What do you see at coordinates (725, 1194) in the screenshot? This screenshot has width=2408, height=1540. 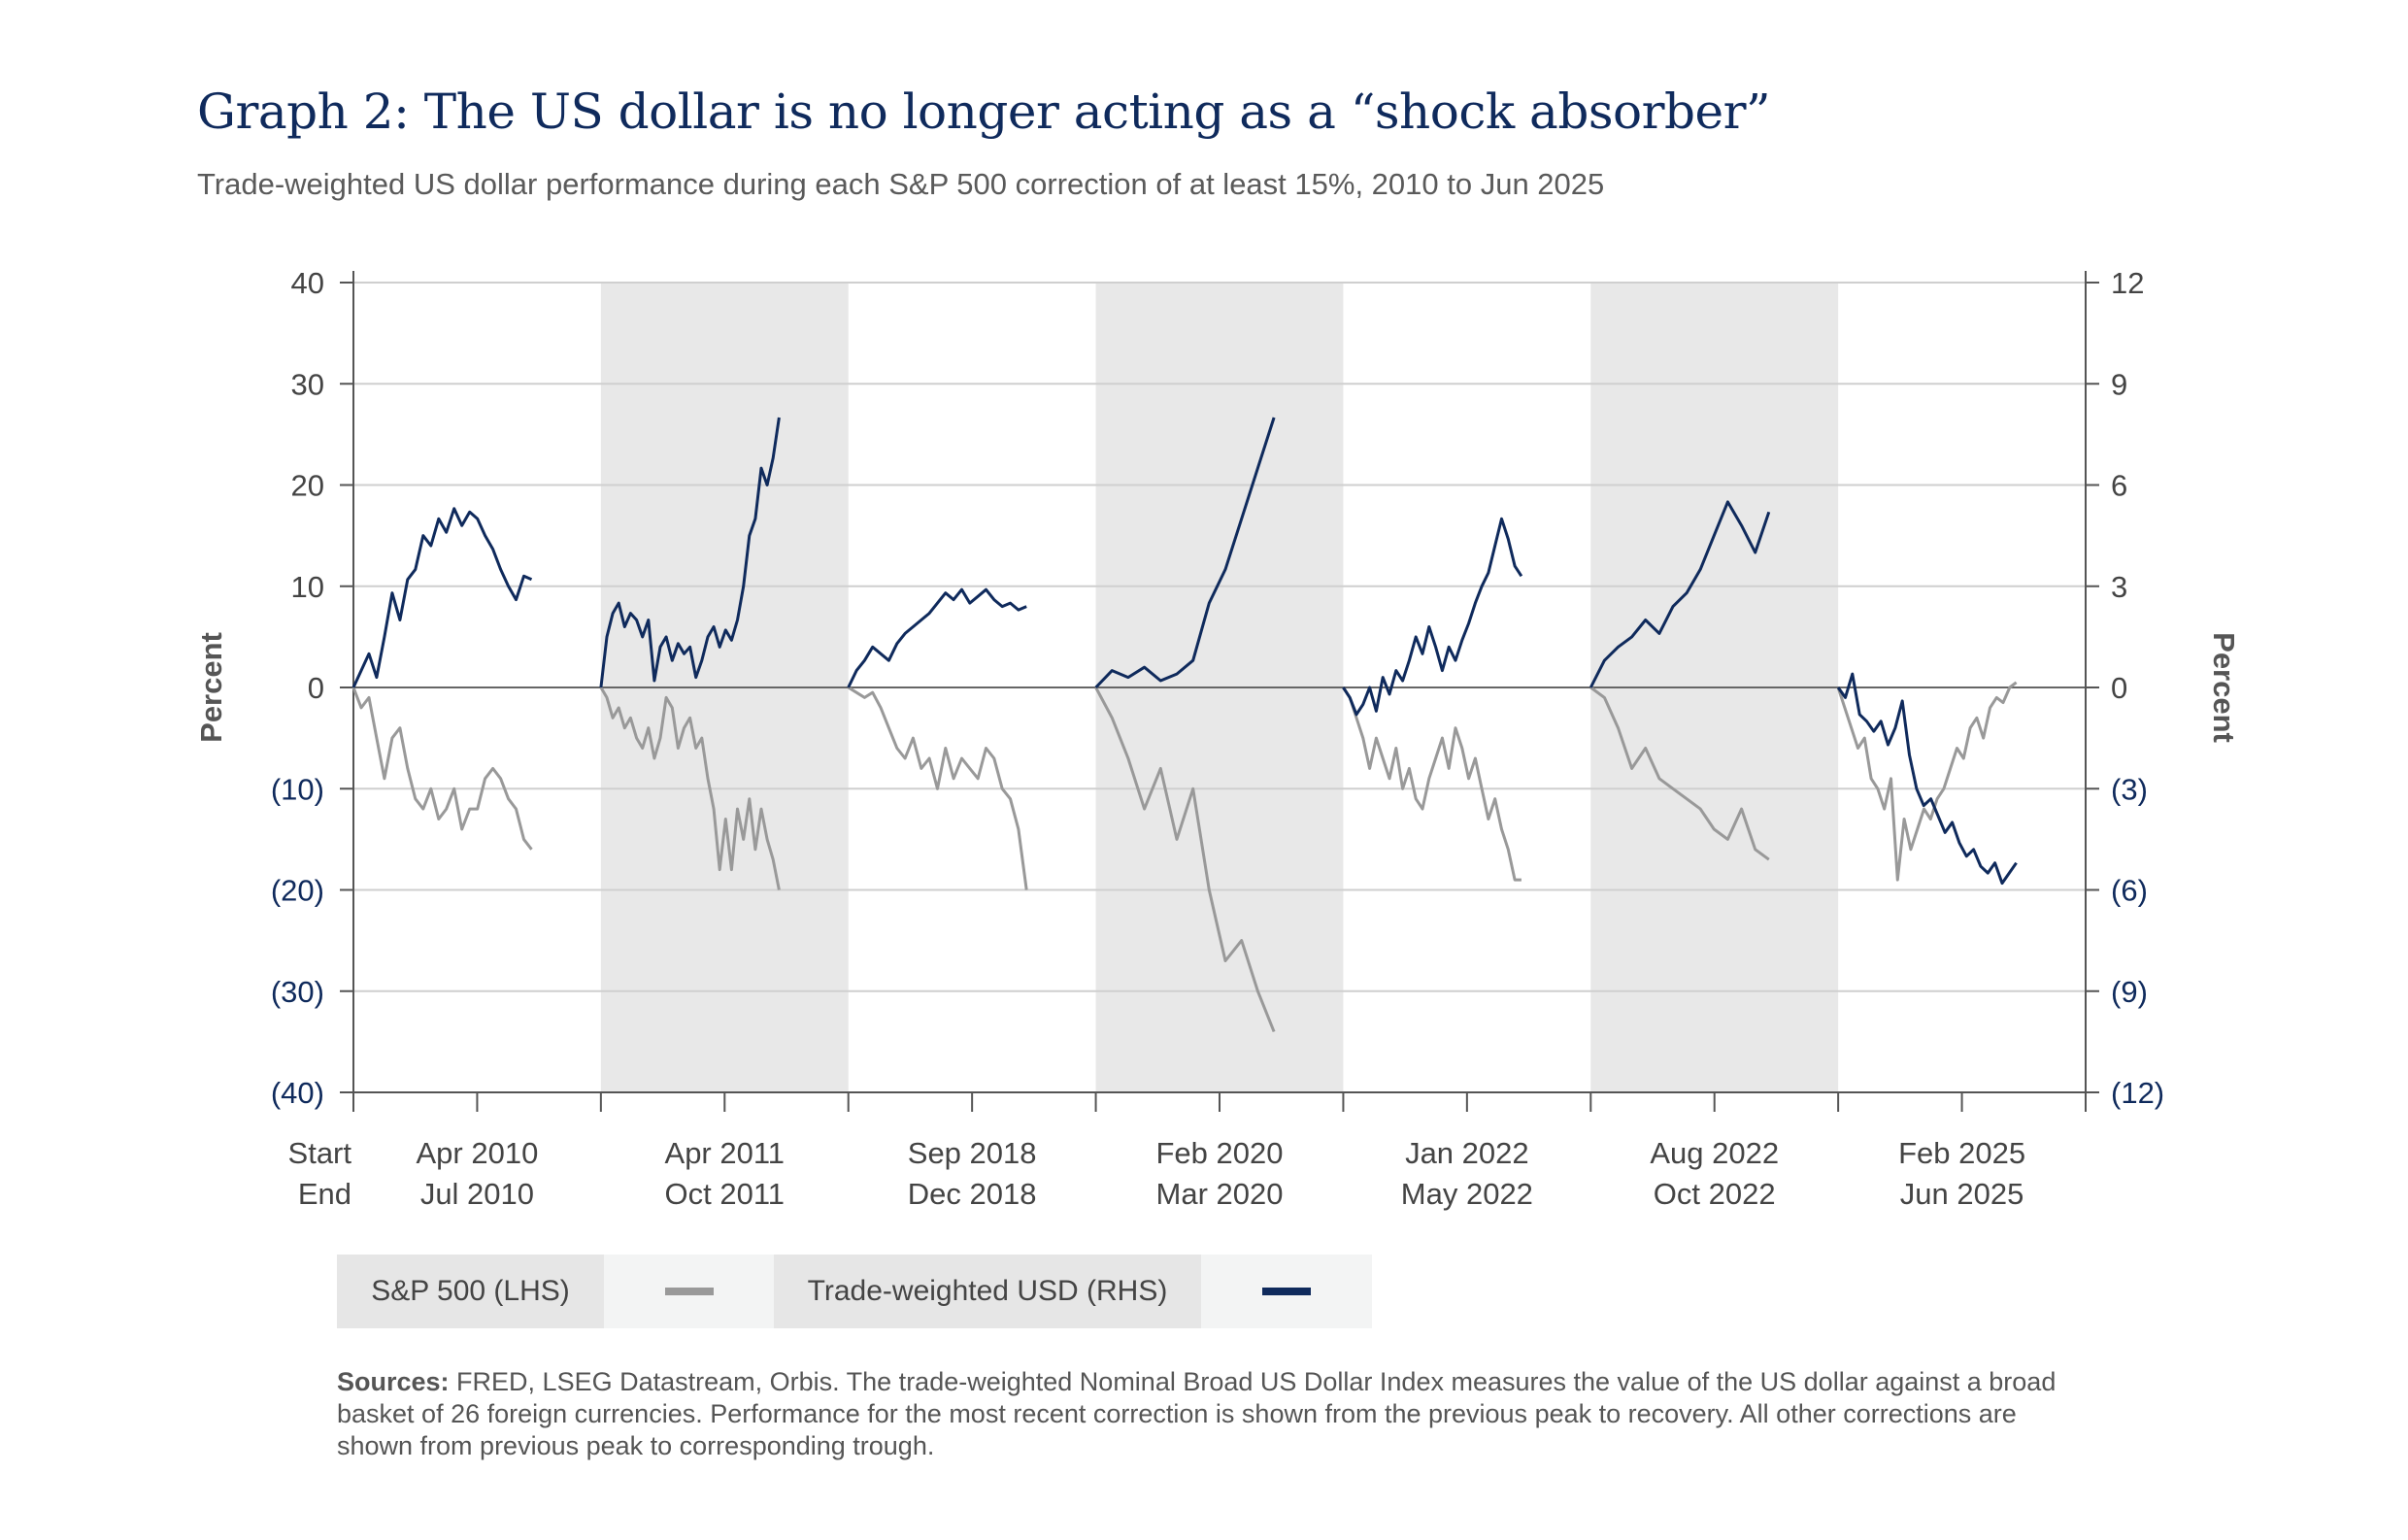 I see `x-label-end-1: Oct 2011` at bounding box center [725, 1194].